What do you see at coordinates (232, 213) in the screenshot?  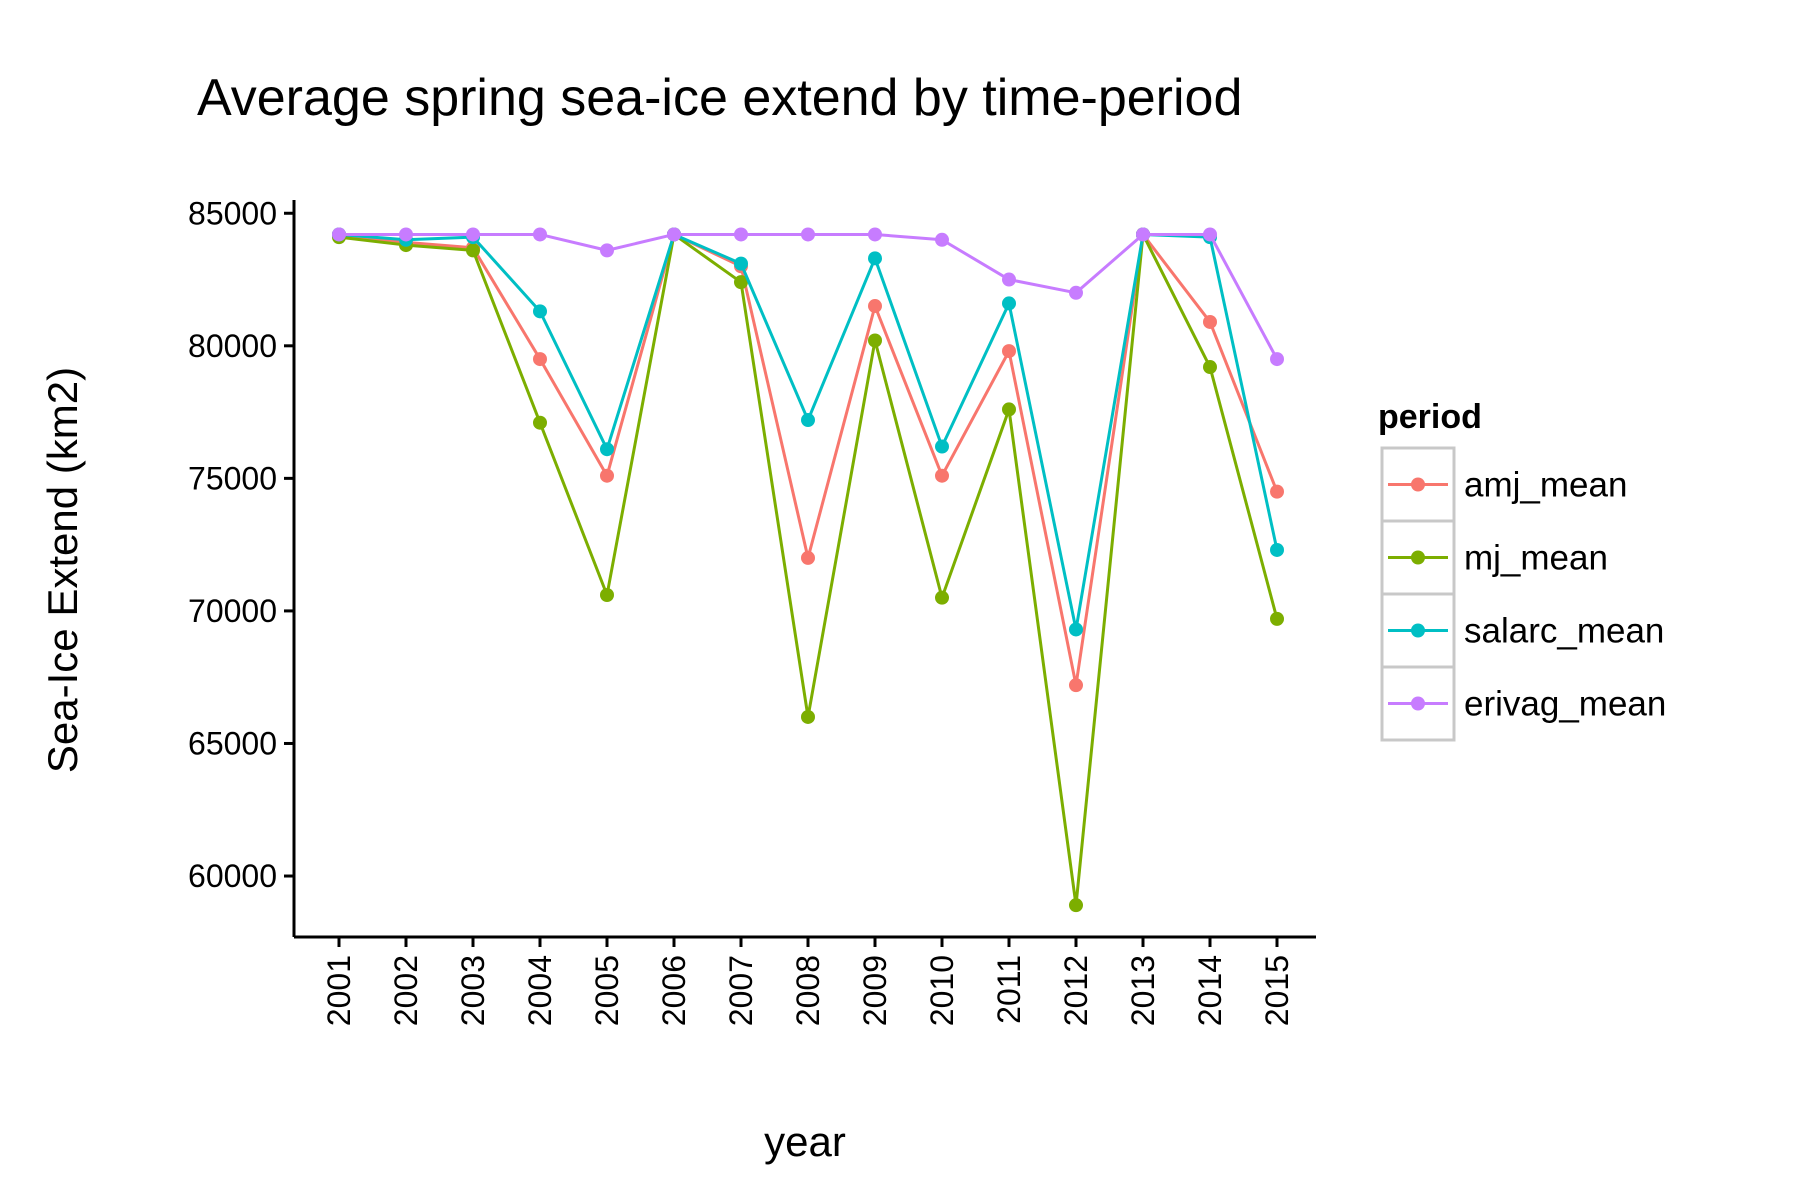 I see `y-tick-label: 85000` at bounding box center [232, 213].